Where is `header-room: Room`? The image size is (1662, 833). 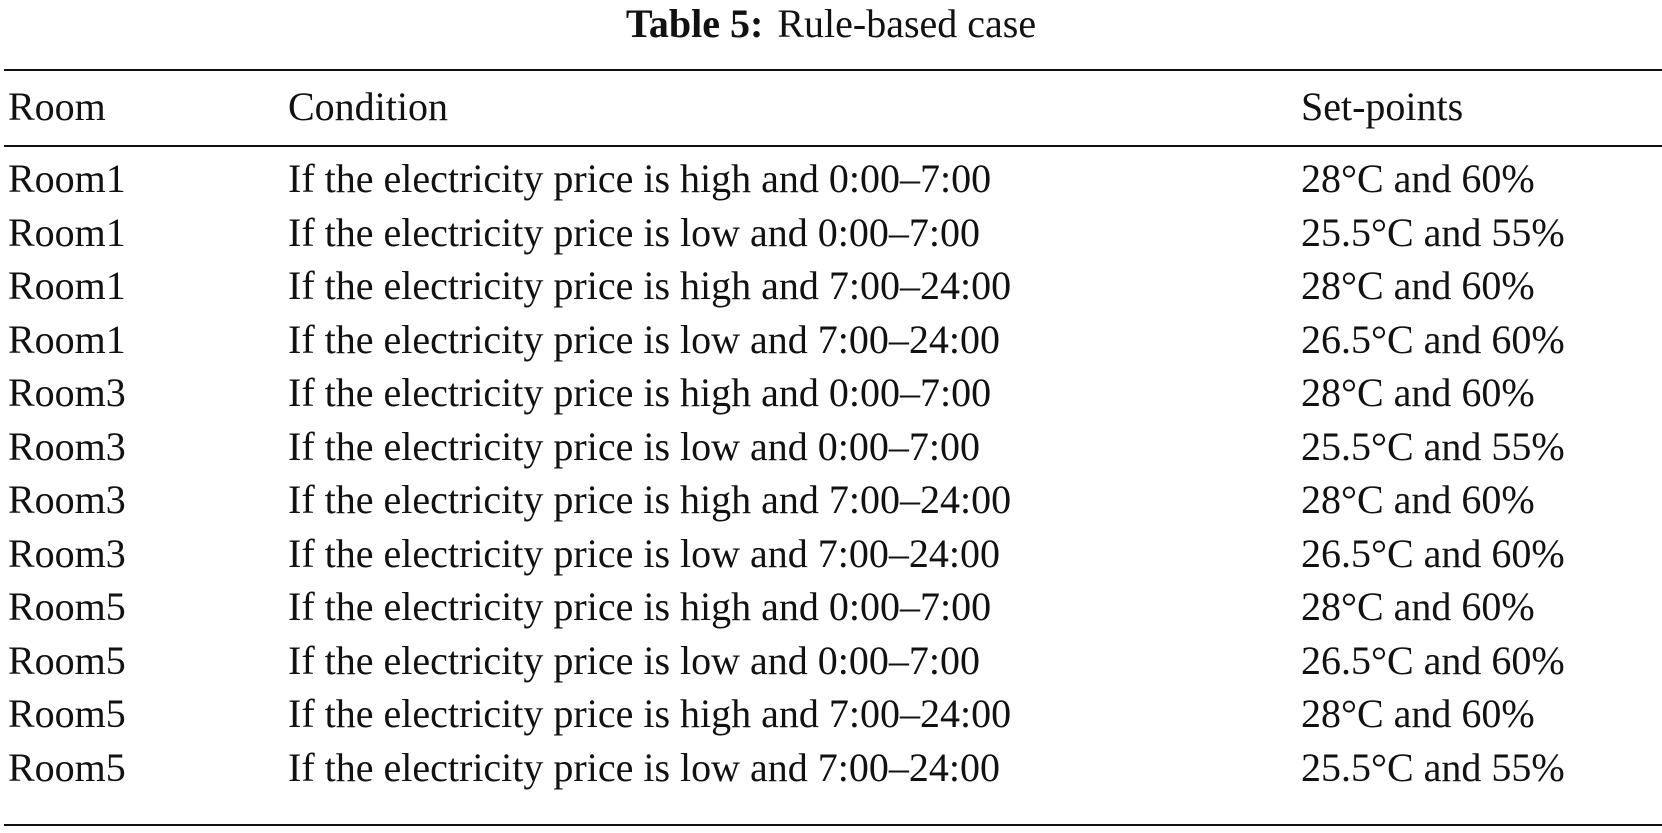
header-room: Room is located at coordinates (57, 106).